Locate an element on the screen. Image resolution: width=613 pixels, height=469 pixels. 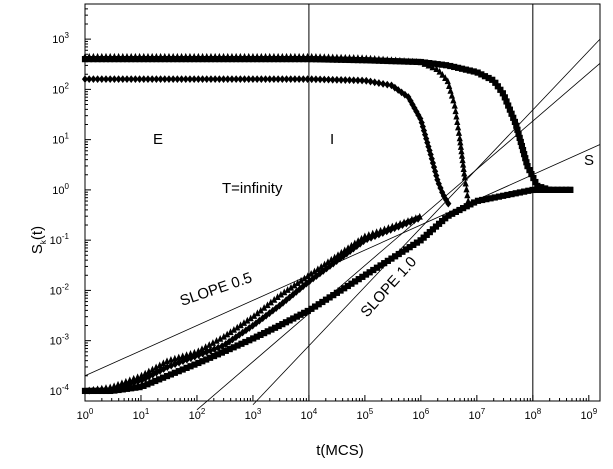
y-tick-label: 10⁰ is located at coordinates (60, 189).